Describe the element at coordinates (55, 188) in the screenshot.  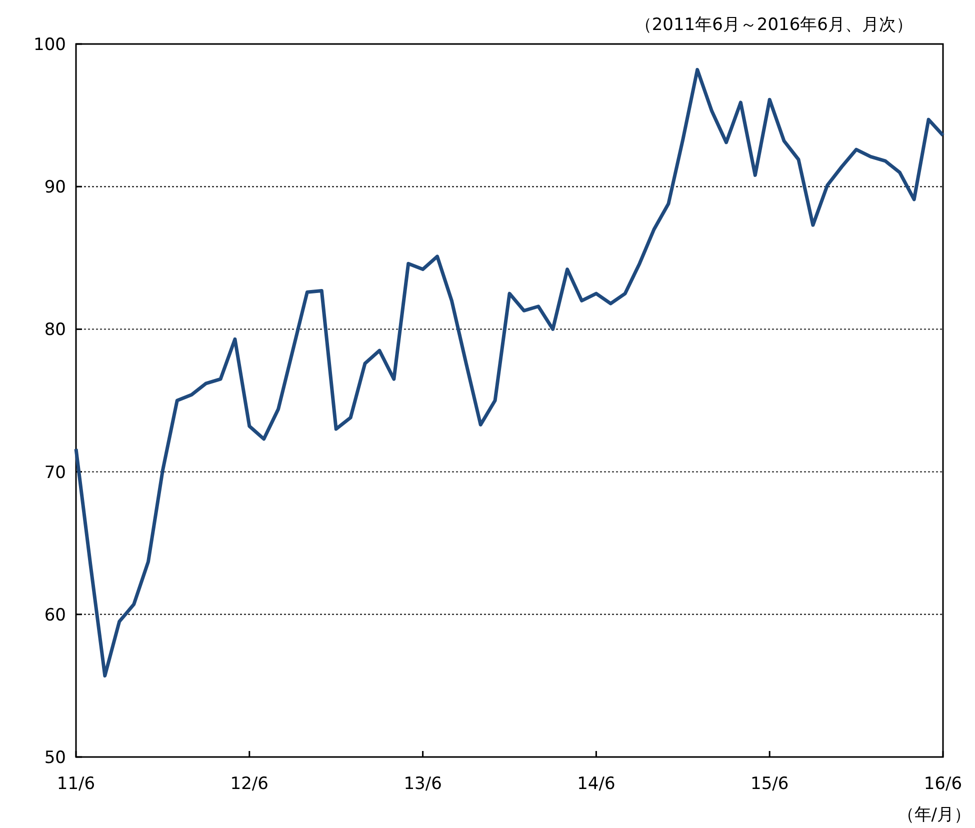
I see `y-tick-label: 90` at that location.